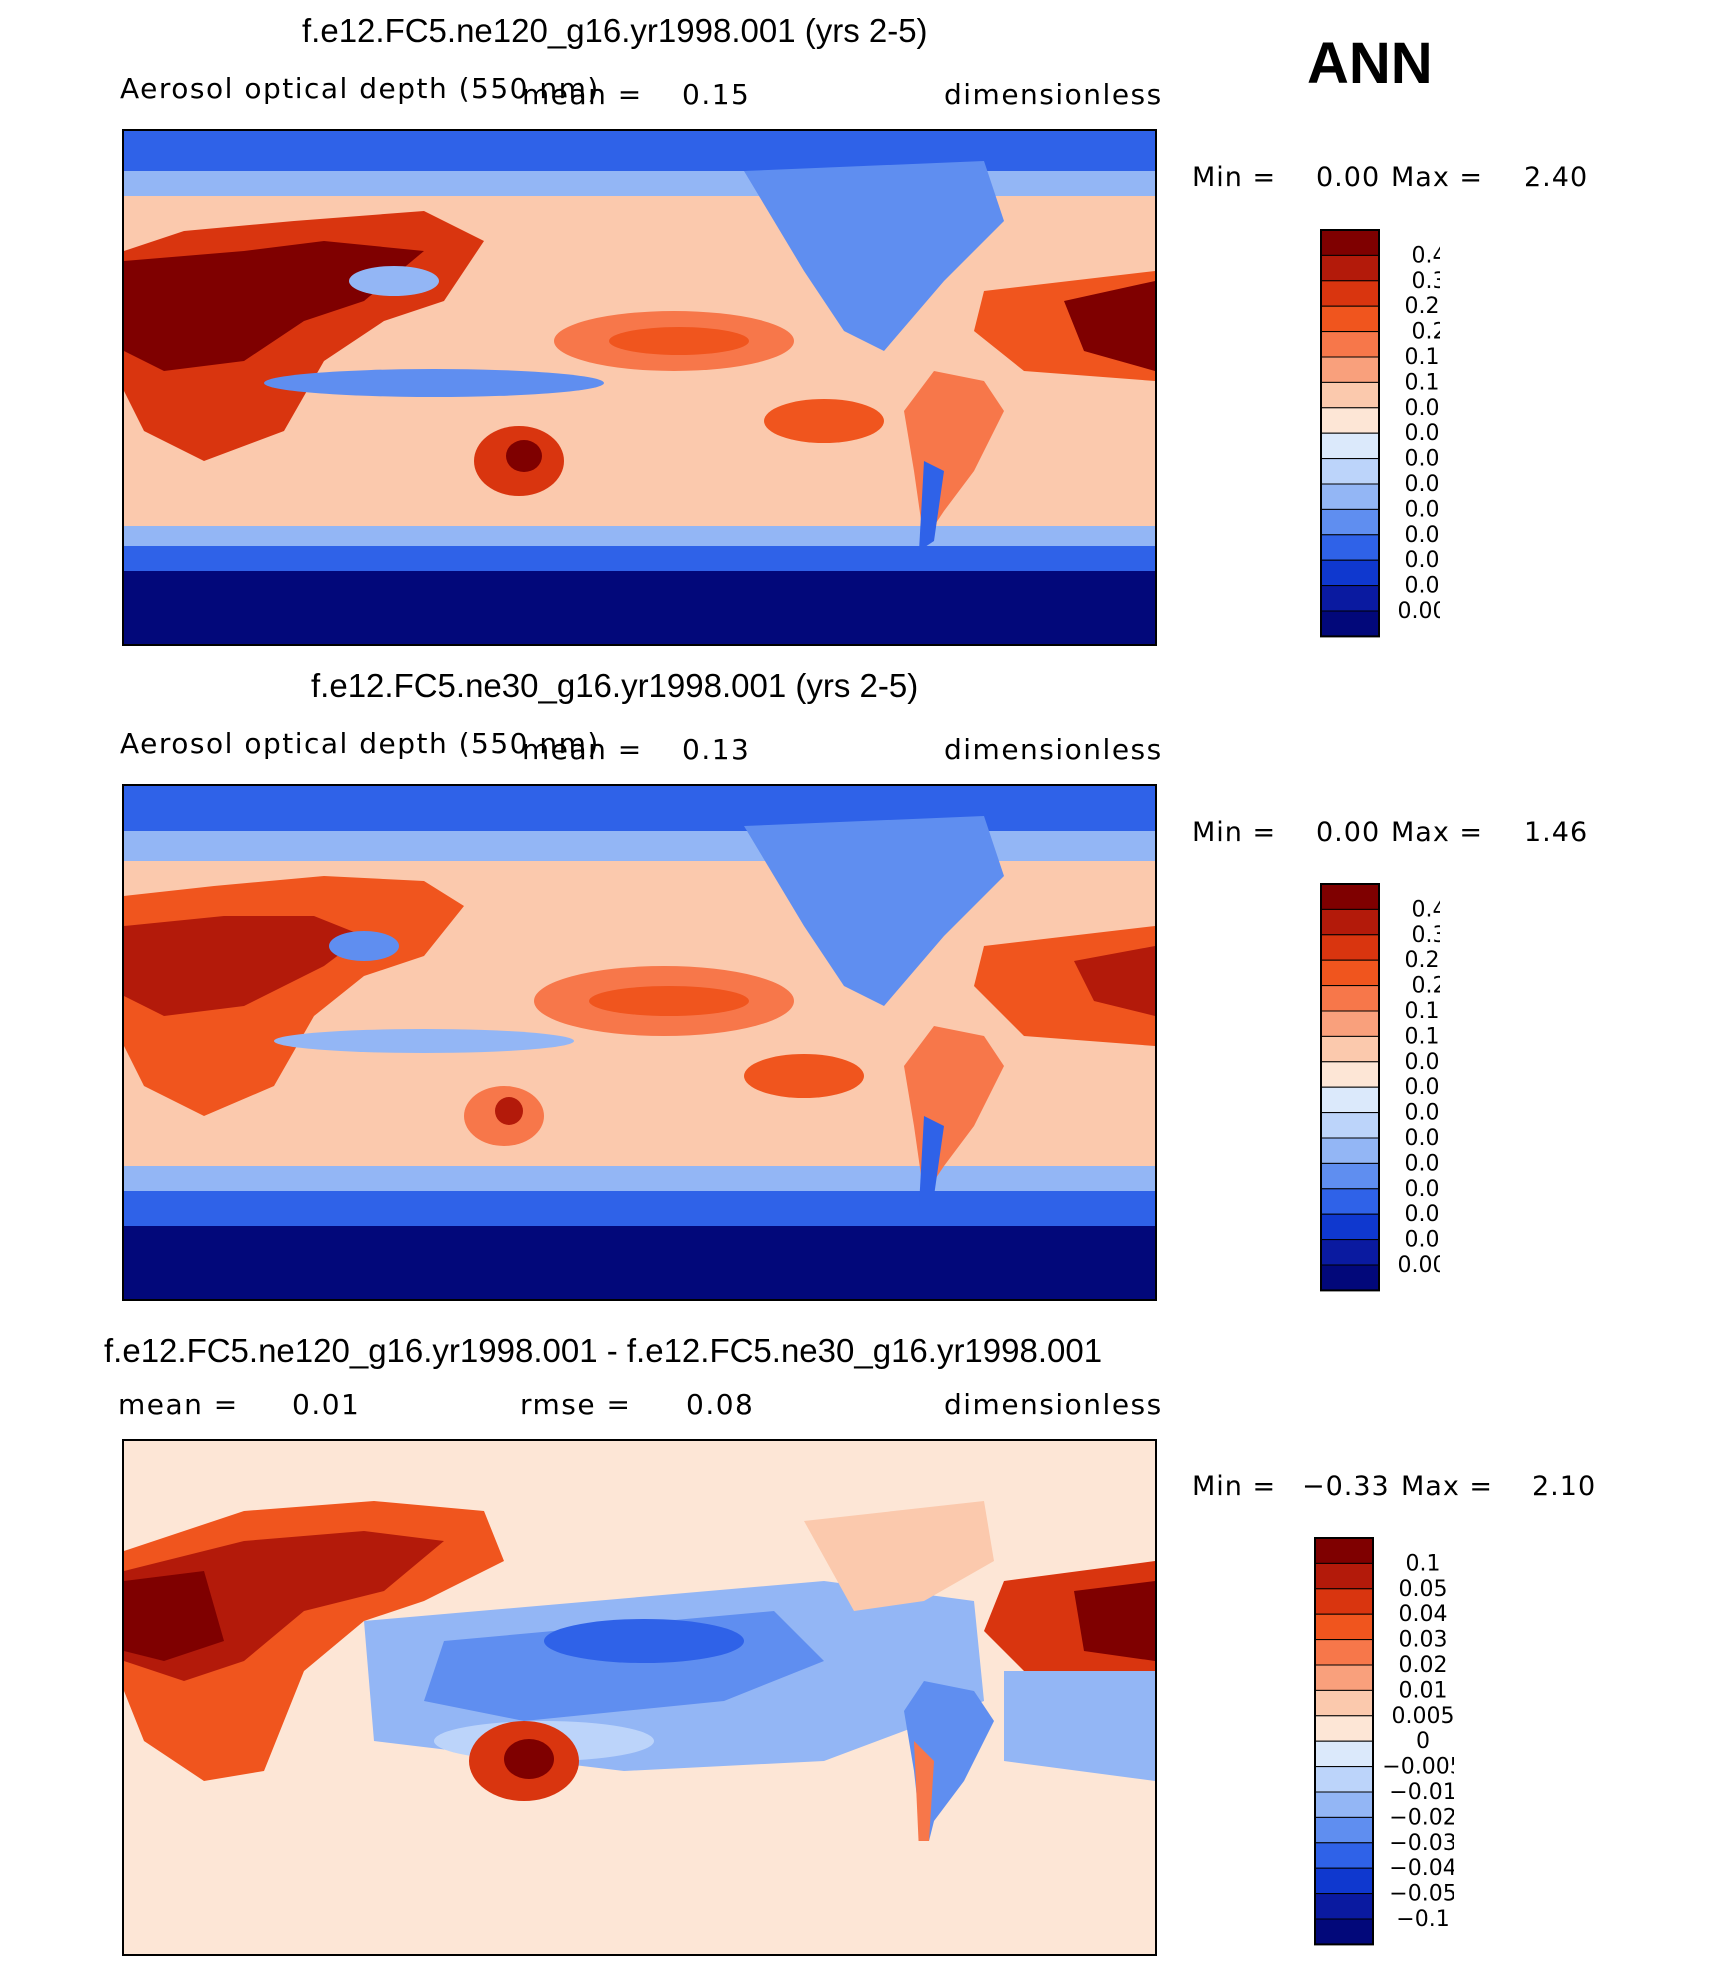 Image resolution: width=1710 pixels, height=1963 pixels. Describe the element at coordinates (720, 1404) in the screenshot. I see `panel3-rmse-value: 0.08` at that location.